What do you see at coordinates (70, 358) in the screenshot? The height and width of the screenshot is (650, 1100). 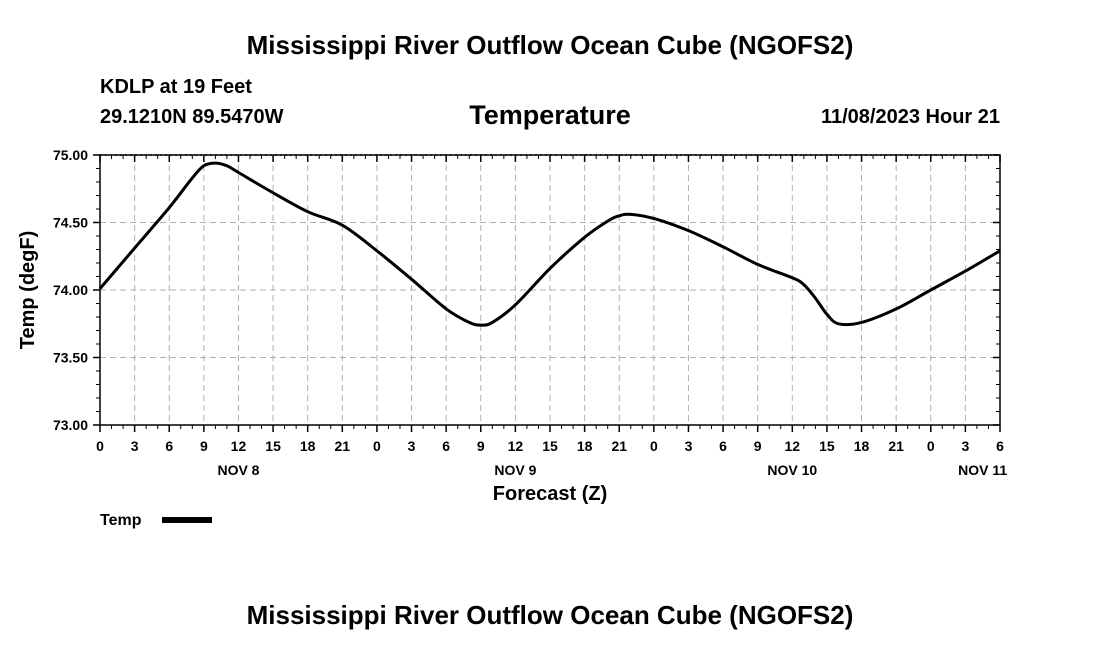 I see `y-tick-label: 73.50` at bounding box center [70, 358].